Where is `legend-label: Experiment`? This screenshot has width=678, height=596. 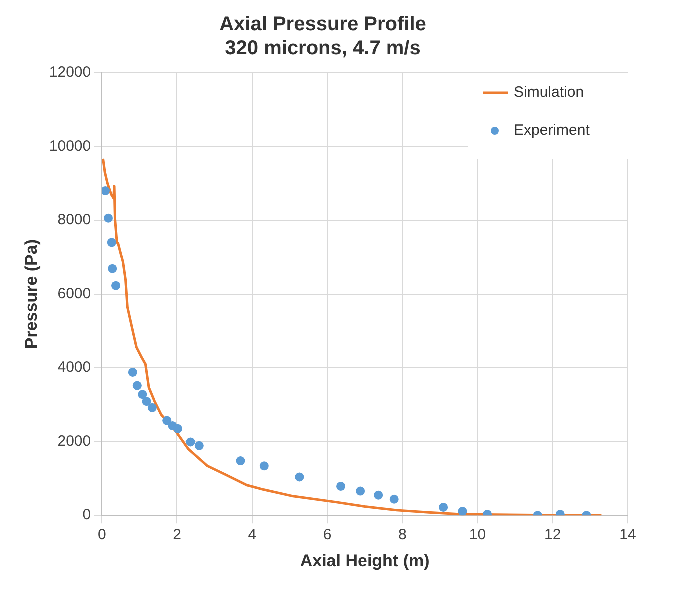
legend-label: Experiment is located at coordinates (552, 131).